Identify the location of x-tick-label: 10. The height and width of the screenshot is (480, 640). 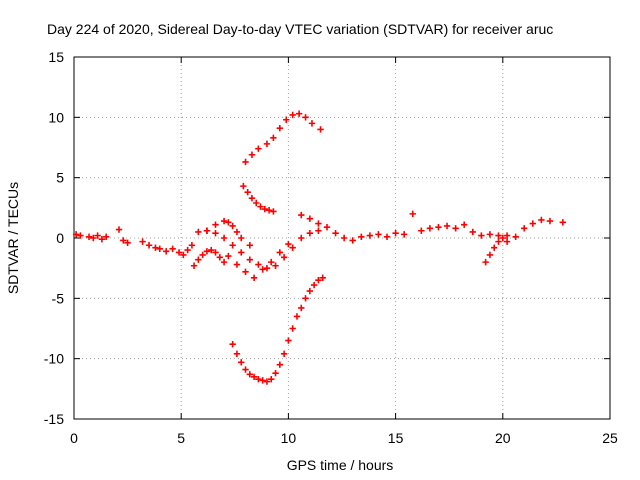
(289, 438).